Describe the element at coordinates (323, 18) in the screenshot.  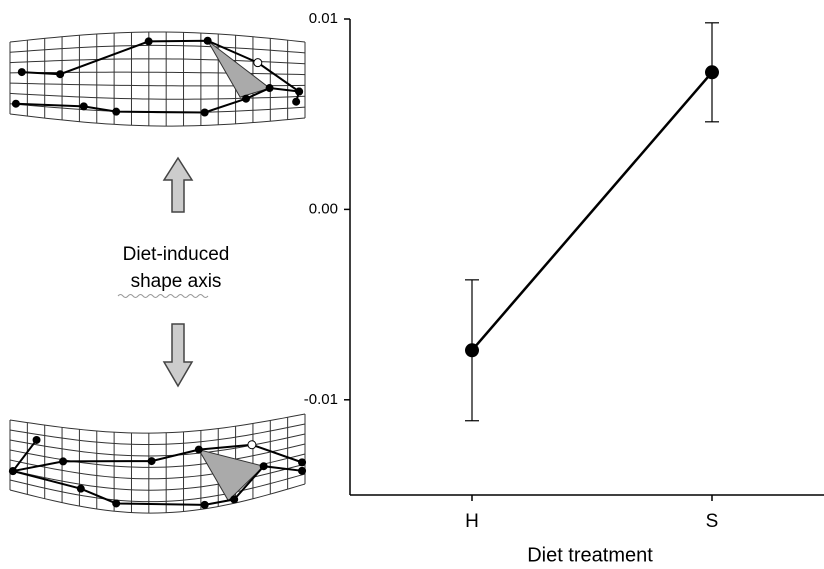
I see `y-tick-label: 0.01` at that location.